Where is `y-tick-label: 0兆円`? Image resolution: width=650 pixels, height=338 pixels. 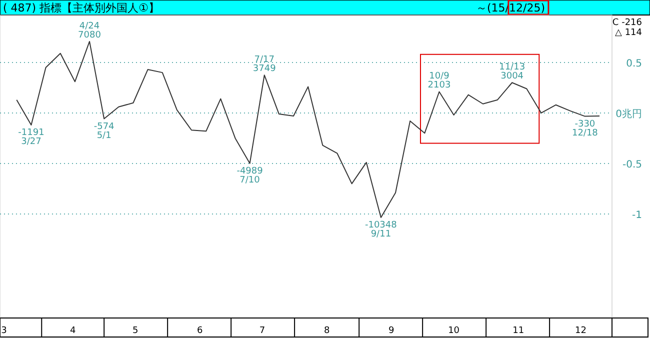 y-tick-label: 0兆円 is located at coordinates (629, 114).